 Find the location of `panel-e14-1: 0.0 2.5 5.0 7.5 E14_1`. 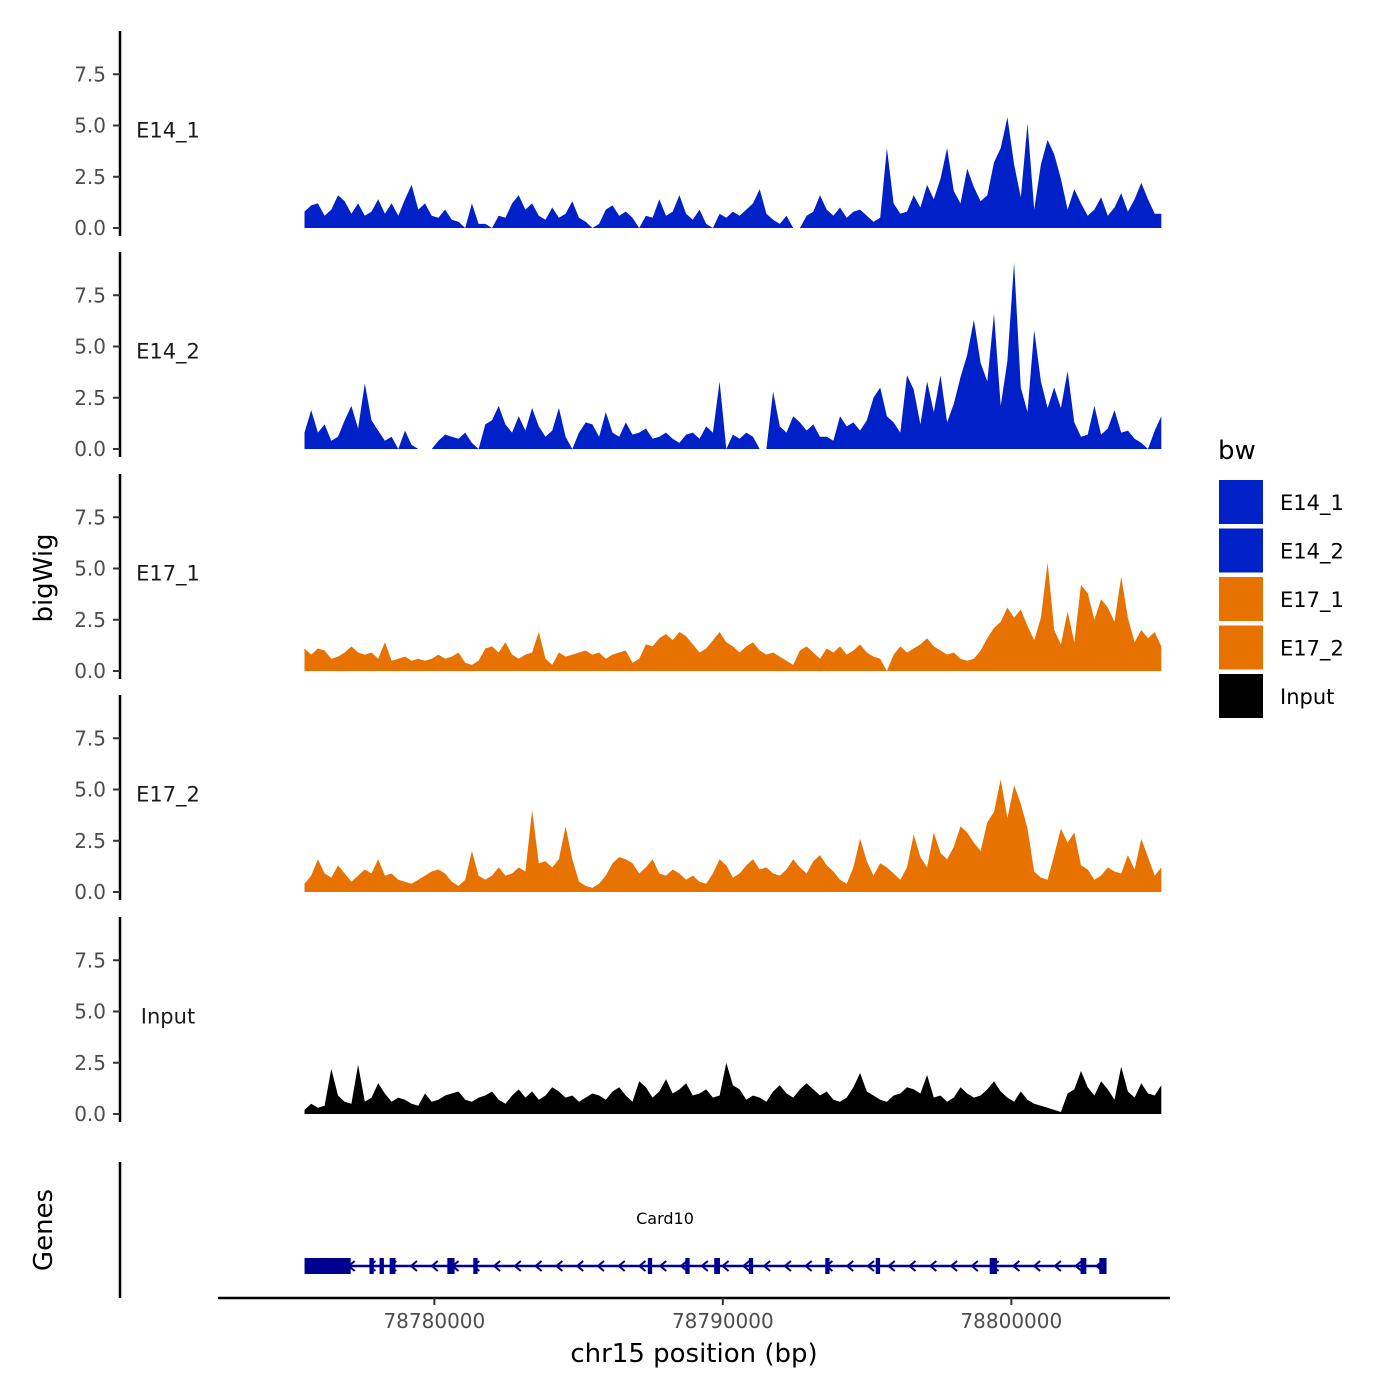

panel-e14-1: 0.0 2.5 5.0 7.5 E14_1 is located at coordinates (618, 135).